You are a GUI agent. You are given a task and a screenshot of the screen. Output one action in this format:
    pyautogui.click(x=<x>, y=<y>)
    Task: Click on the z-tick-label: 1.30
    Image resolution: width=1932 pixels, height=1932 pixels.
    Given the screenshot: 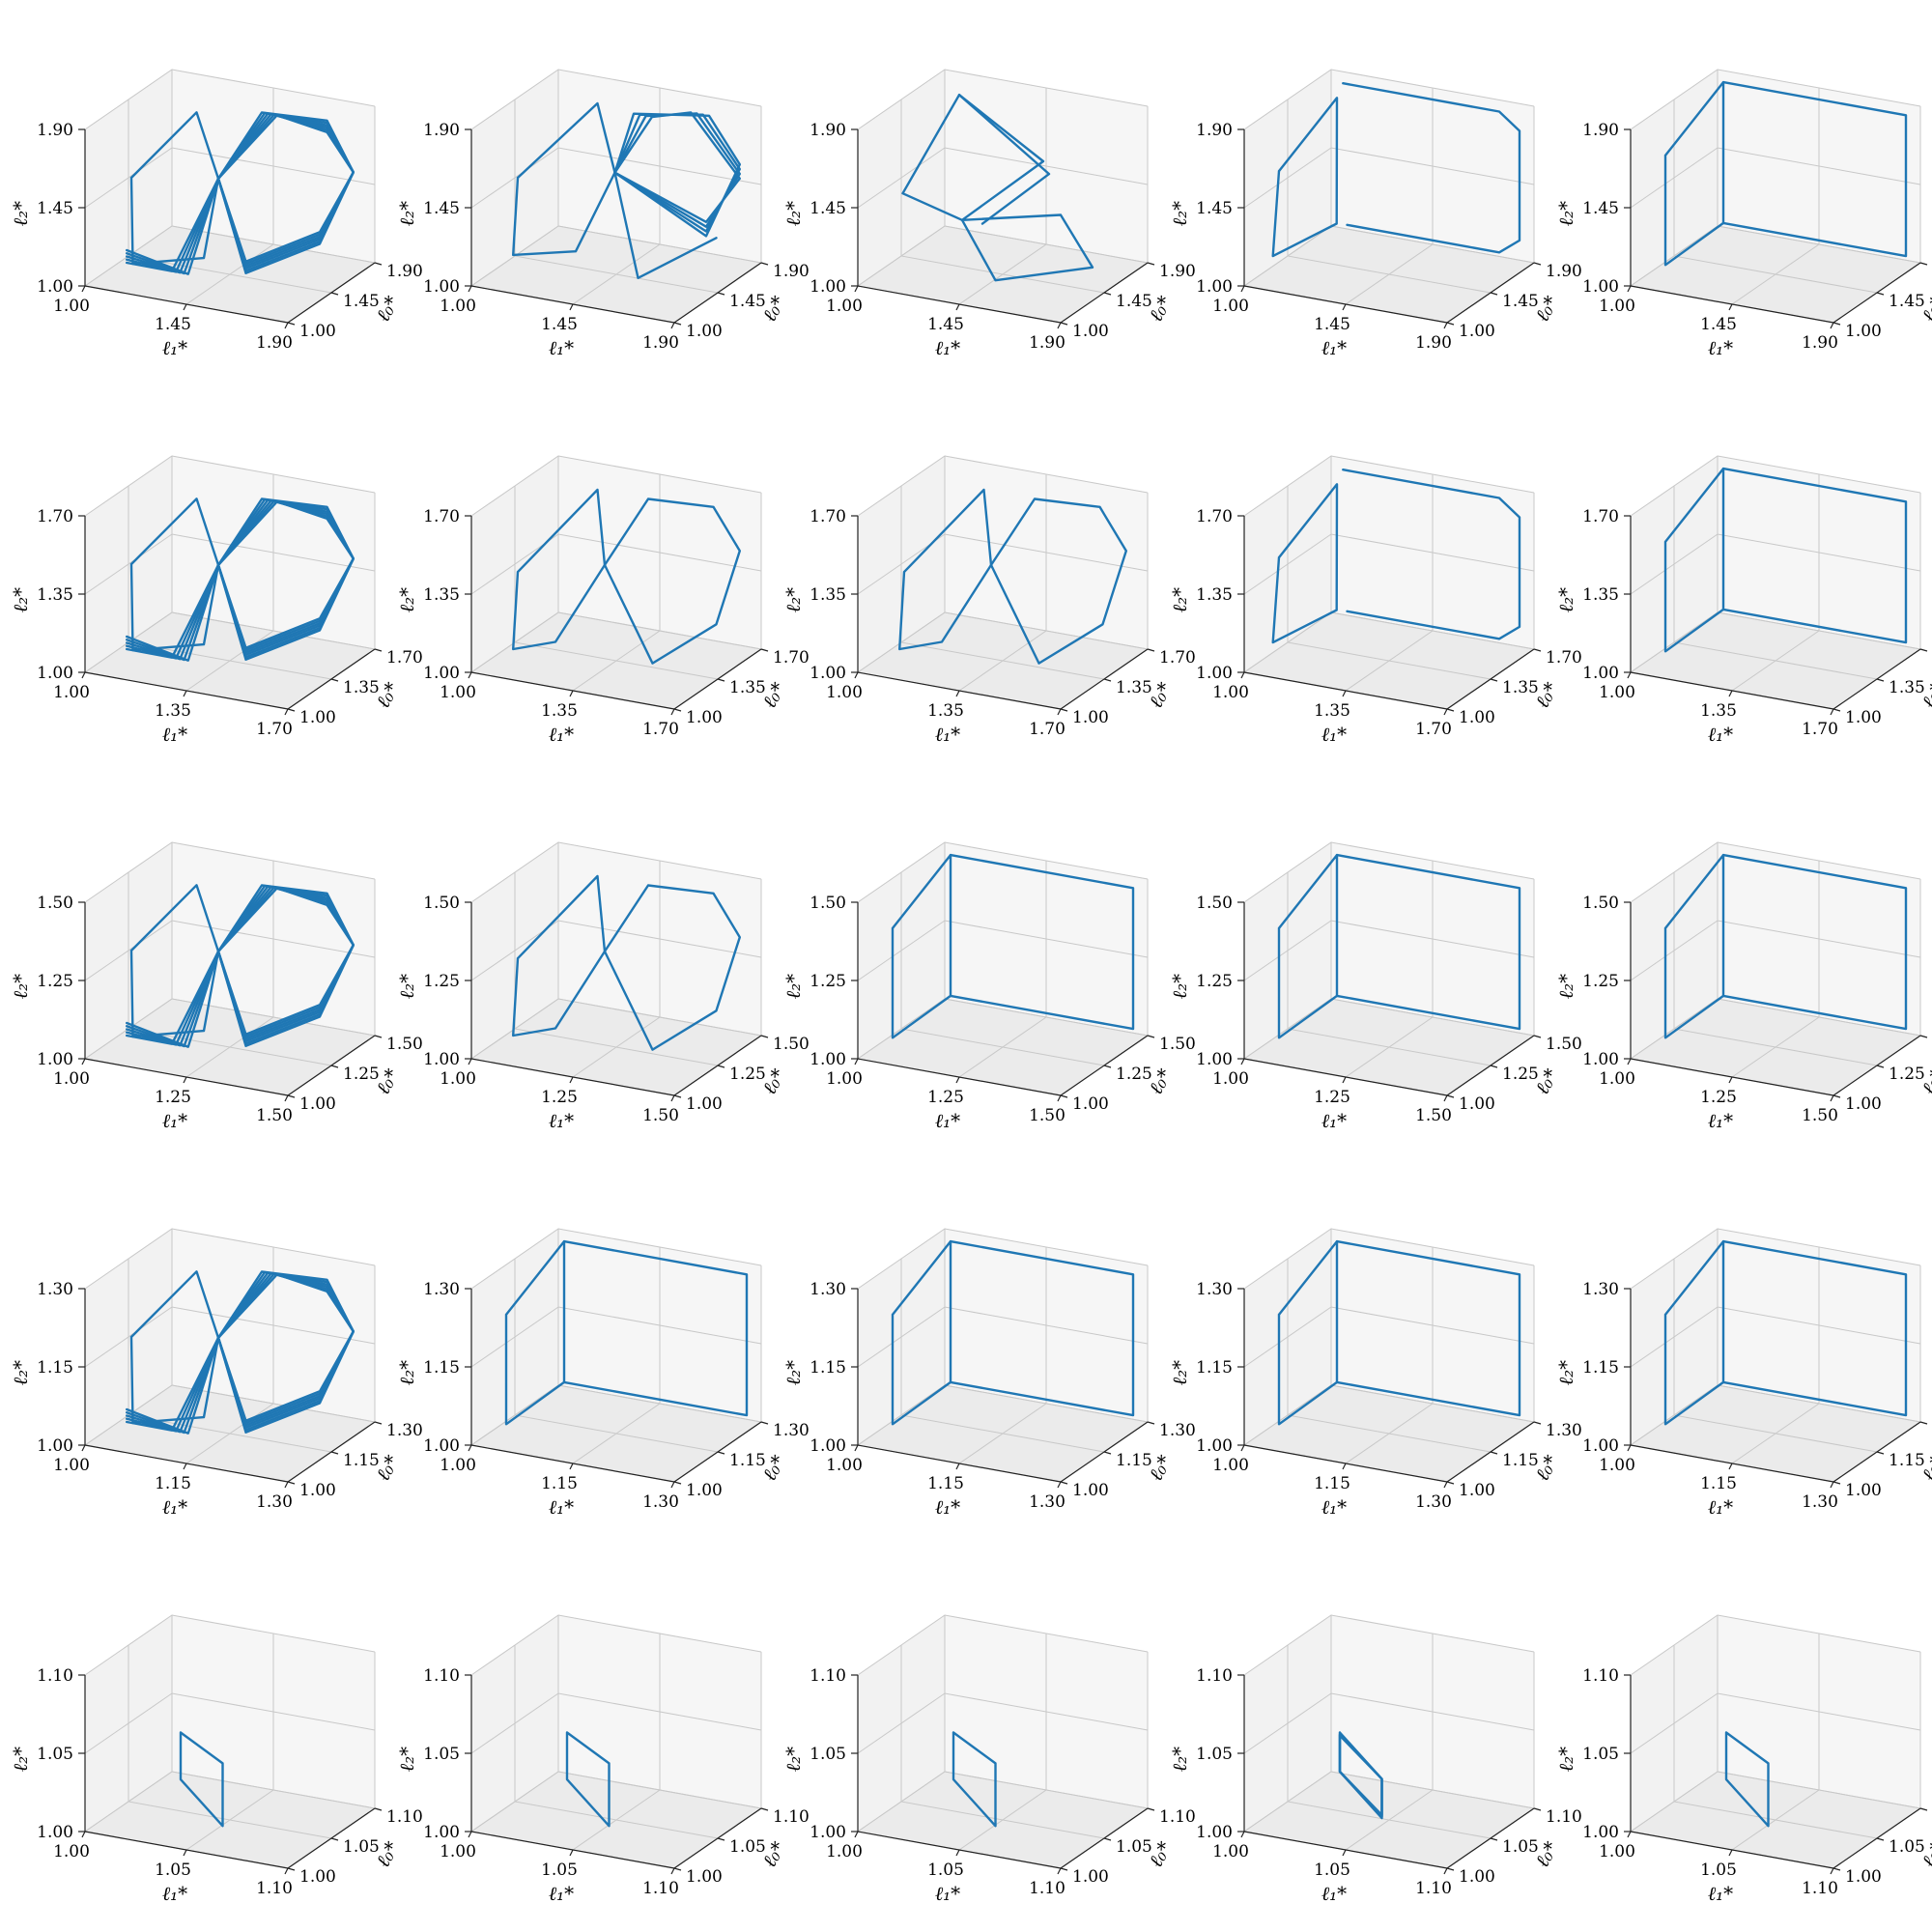 What is the action you would take?
    pyautogui.click(x=441, y=1289)
    